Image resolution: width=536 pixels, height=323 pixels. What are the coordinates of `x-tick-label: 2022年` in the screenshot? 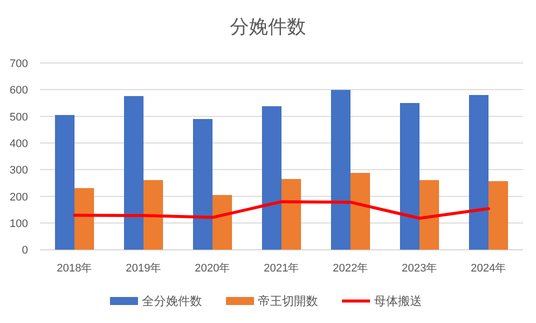 It's located at (350, 268).